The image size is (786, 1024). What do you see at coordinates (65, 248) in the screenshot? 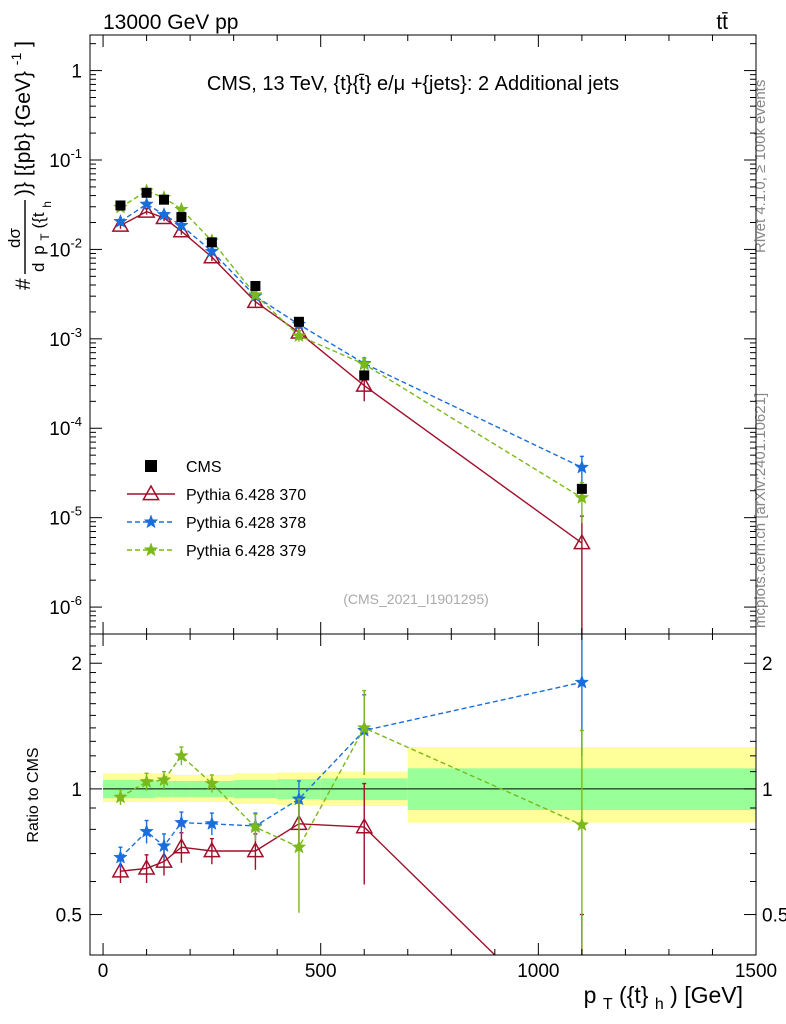
I see `y-tick-label: 10⁻²` at bounding box center [65, 248].